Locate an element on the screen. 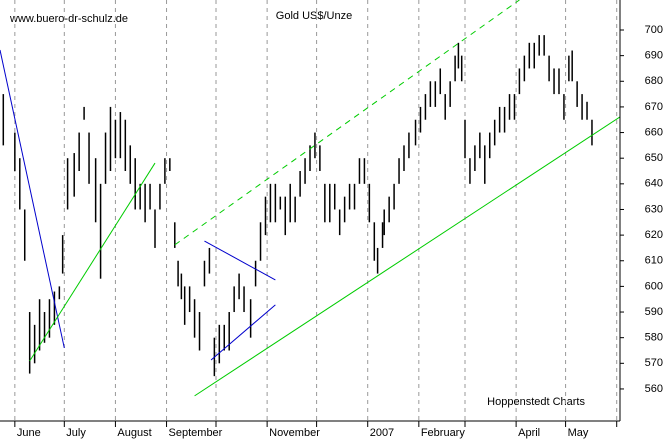 The height and width of the screenshot is (439, 669). source-box is located at coordinates (72, 19).